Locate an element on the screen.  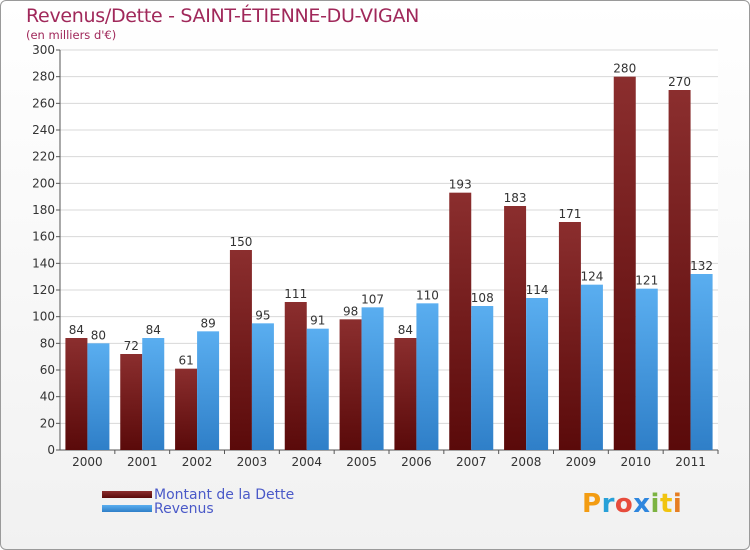
y-tick-label: 280 is located at coordinates (43, 77).